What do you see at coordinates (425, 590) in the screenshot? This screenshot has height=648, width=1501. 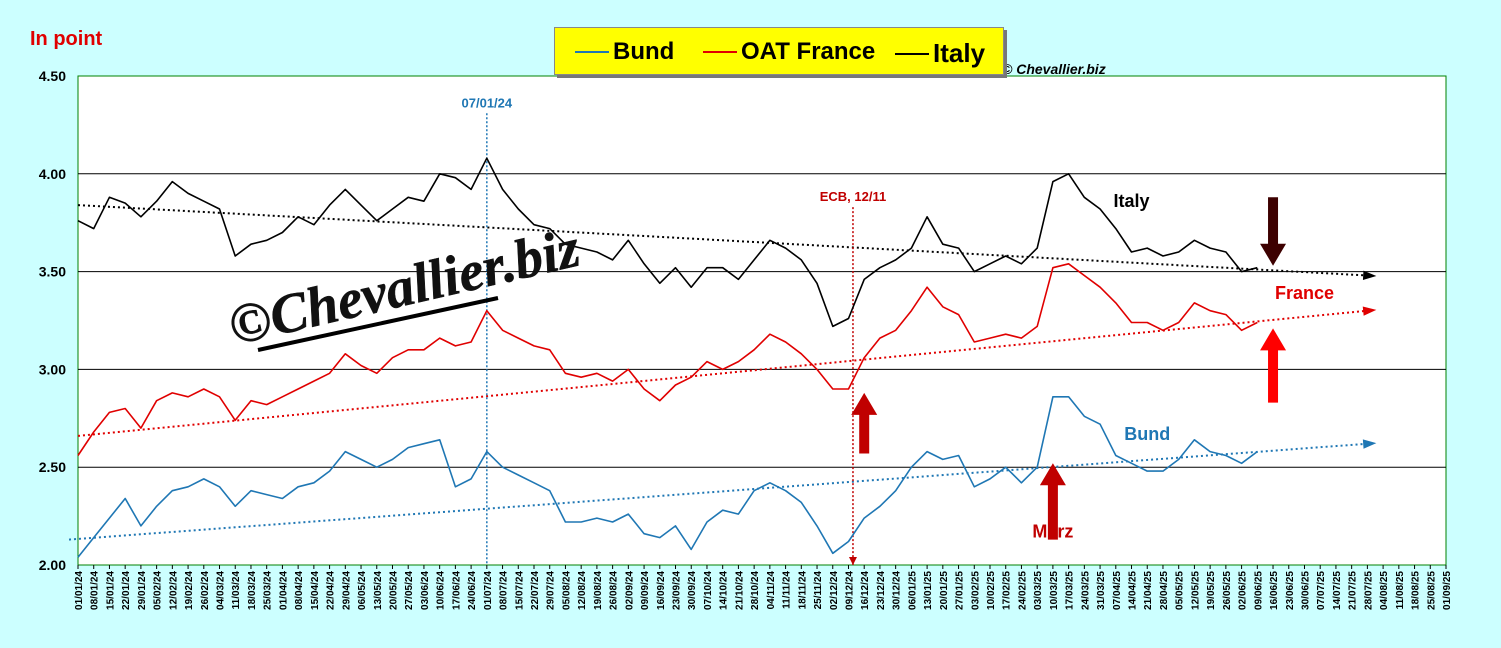 I see `x-tick-label: 03/06/24` at bounding box center [425, 590].